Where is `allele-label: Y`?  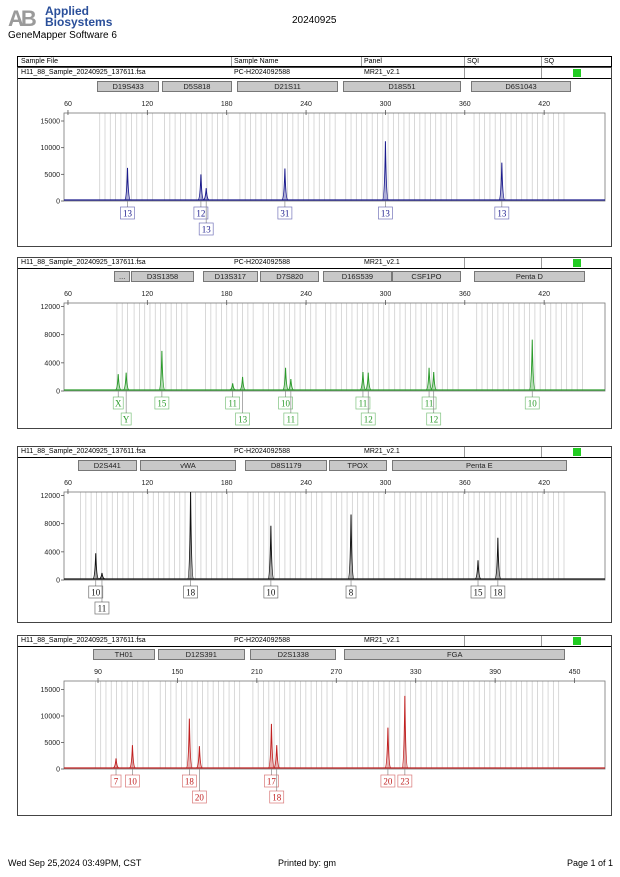 allele-label: Y is located at coordinates (126, 420).